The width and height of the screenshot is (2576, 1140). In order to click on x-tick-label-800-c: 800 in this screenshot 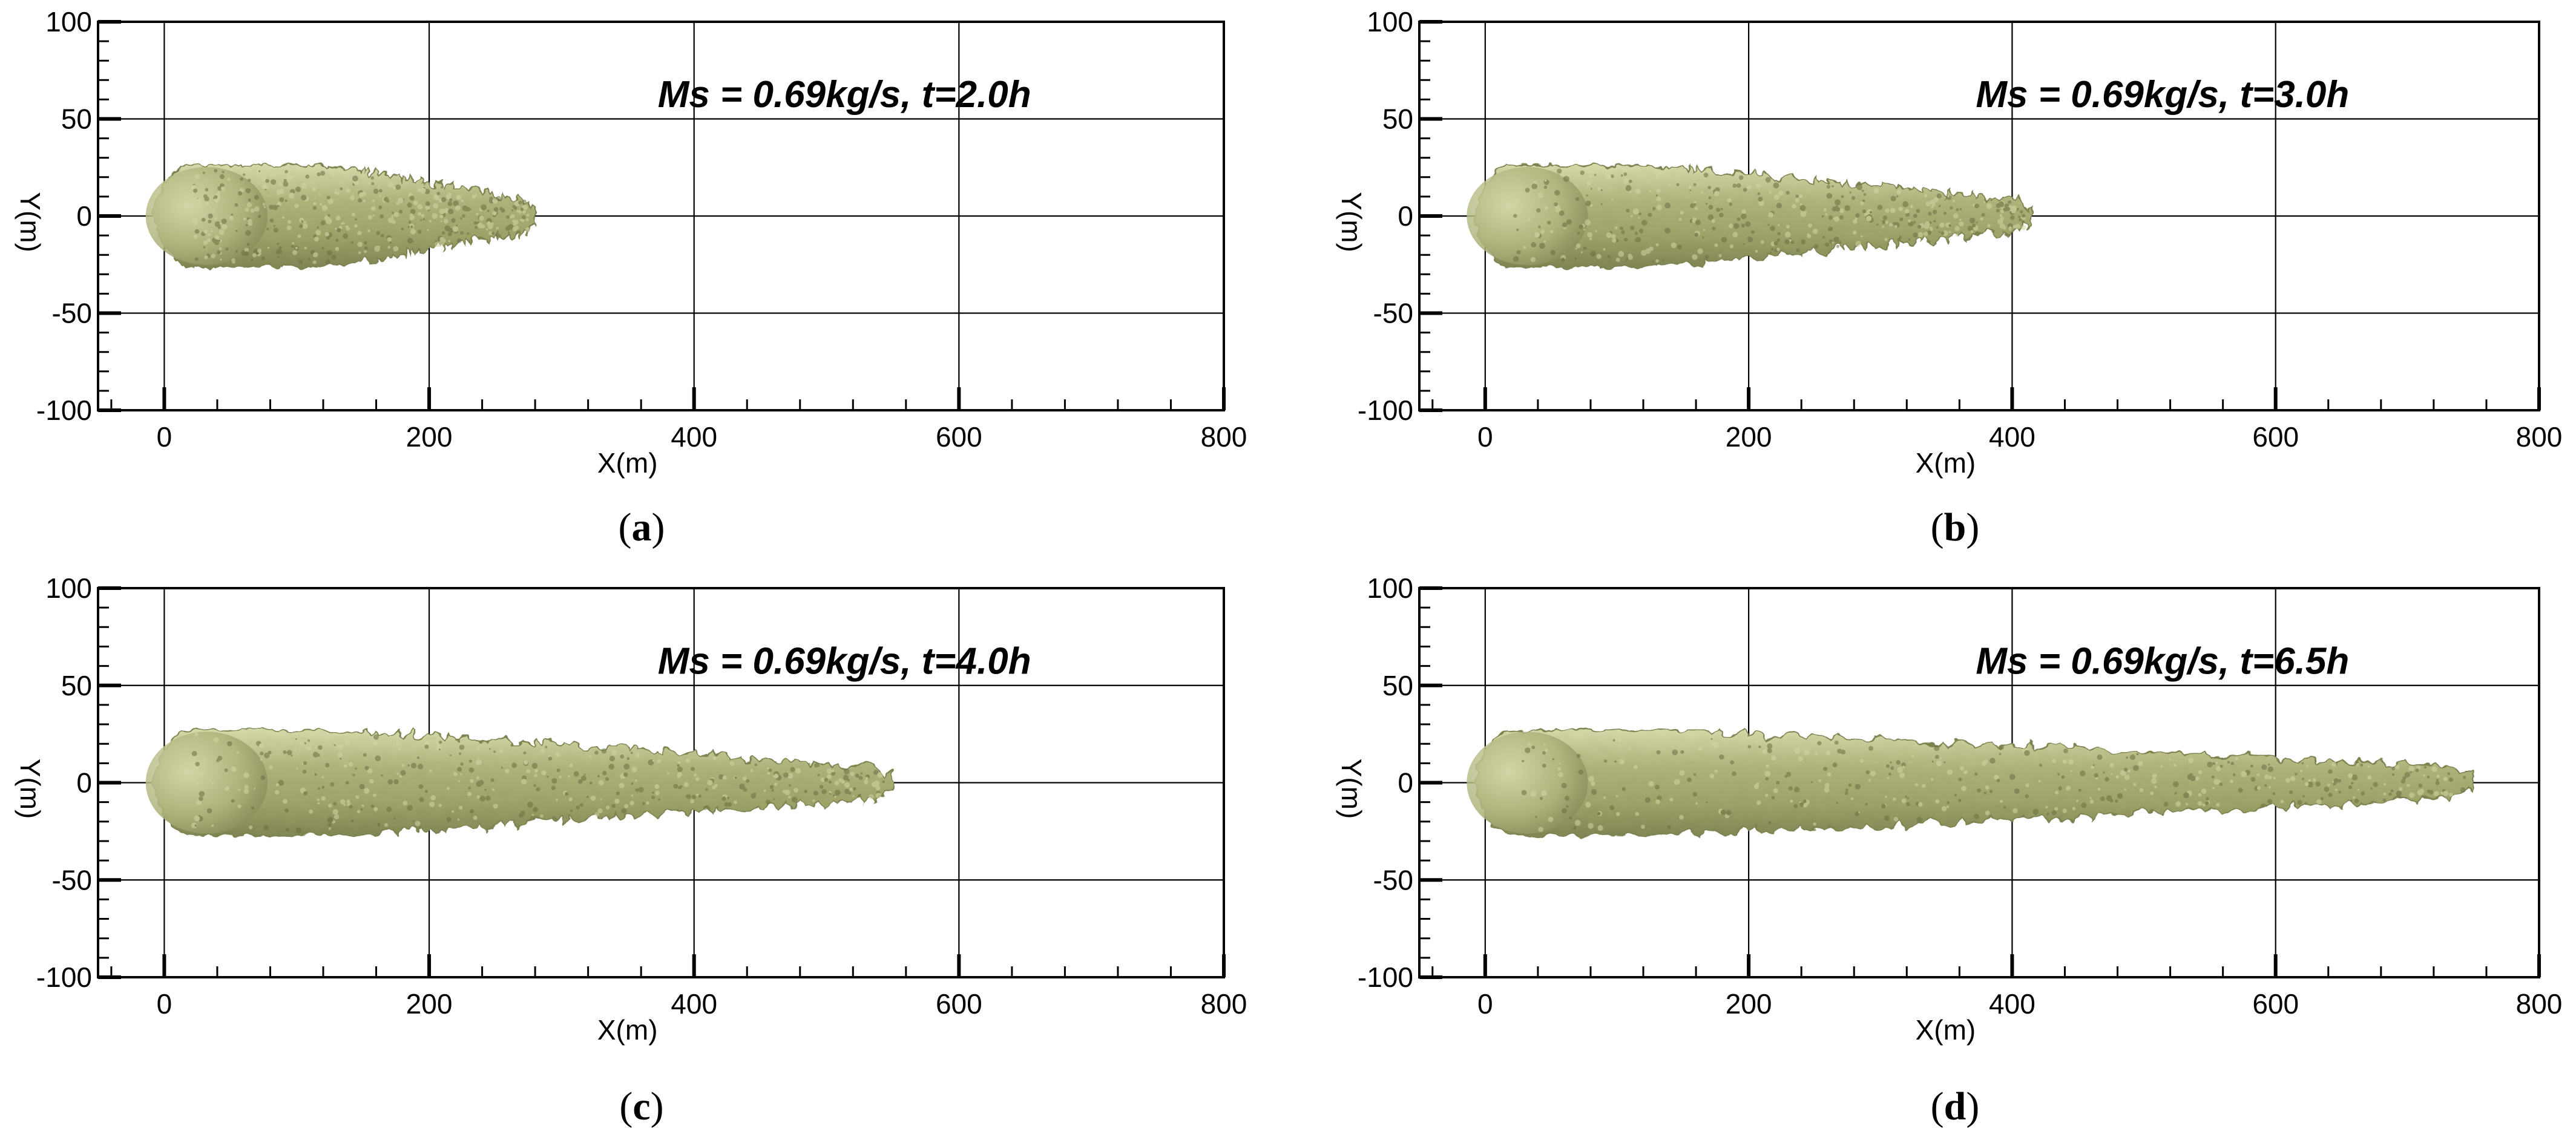, I will do `click(1224, 1004)`.